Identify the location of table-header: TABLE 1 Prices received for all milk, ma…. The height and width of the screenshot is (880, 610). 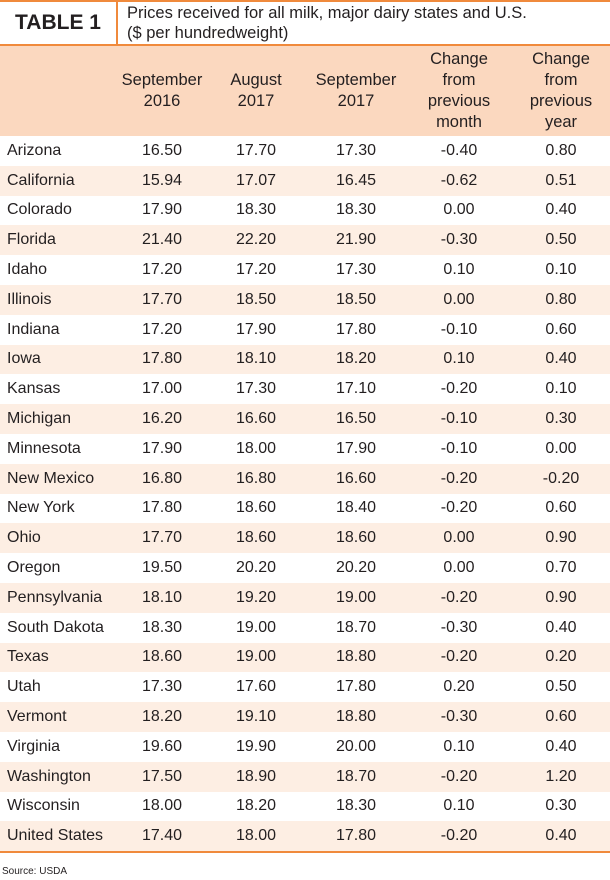
(305, 22).